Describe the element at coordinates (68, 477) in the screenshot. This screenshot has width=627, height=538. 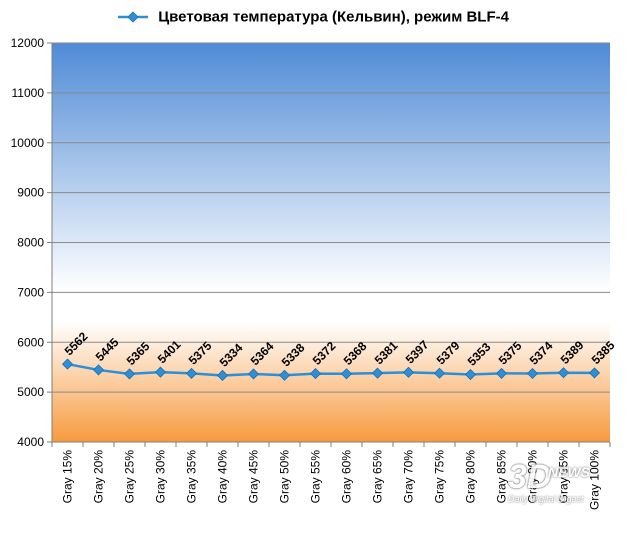
I see `x-tick-label: Gray 15%` at that location.